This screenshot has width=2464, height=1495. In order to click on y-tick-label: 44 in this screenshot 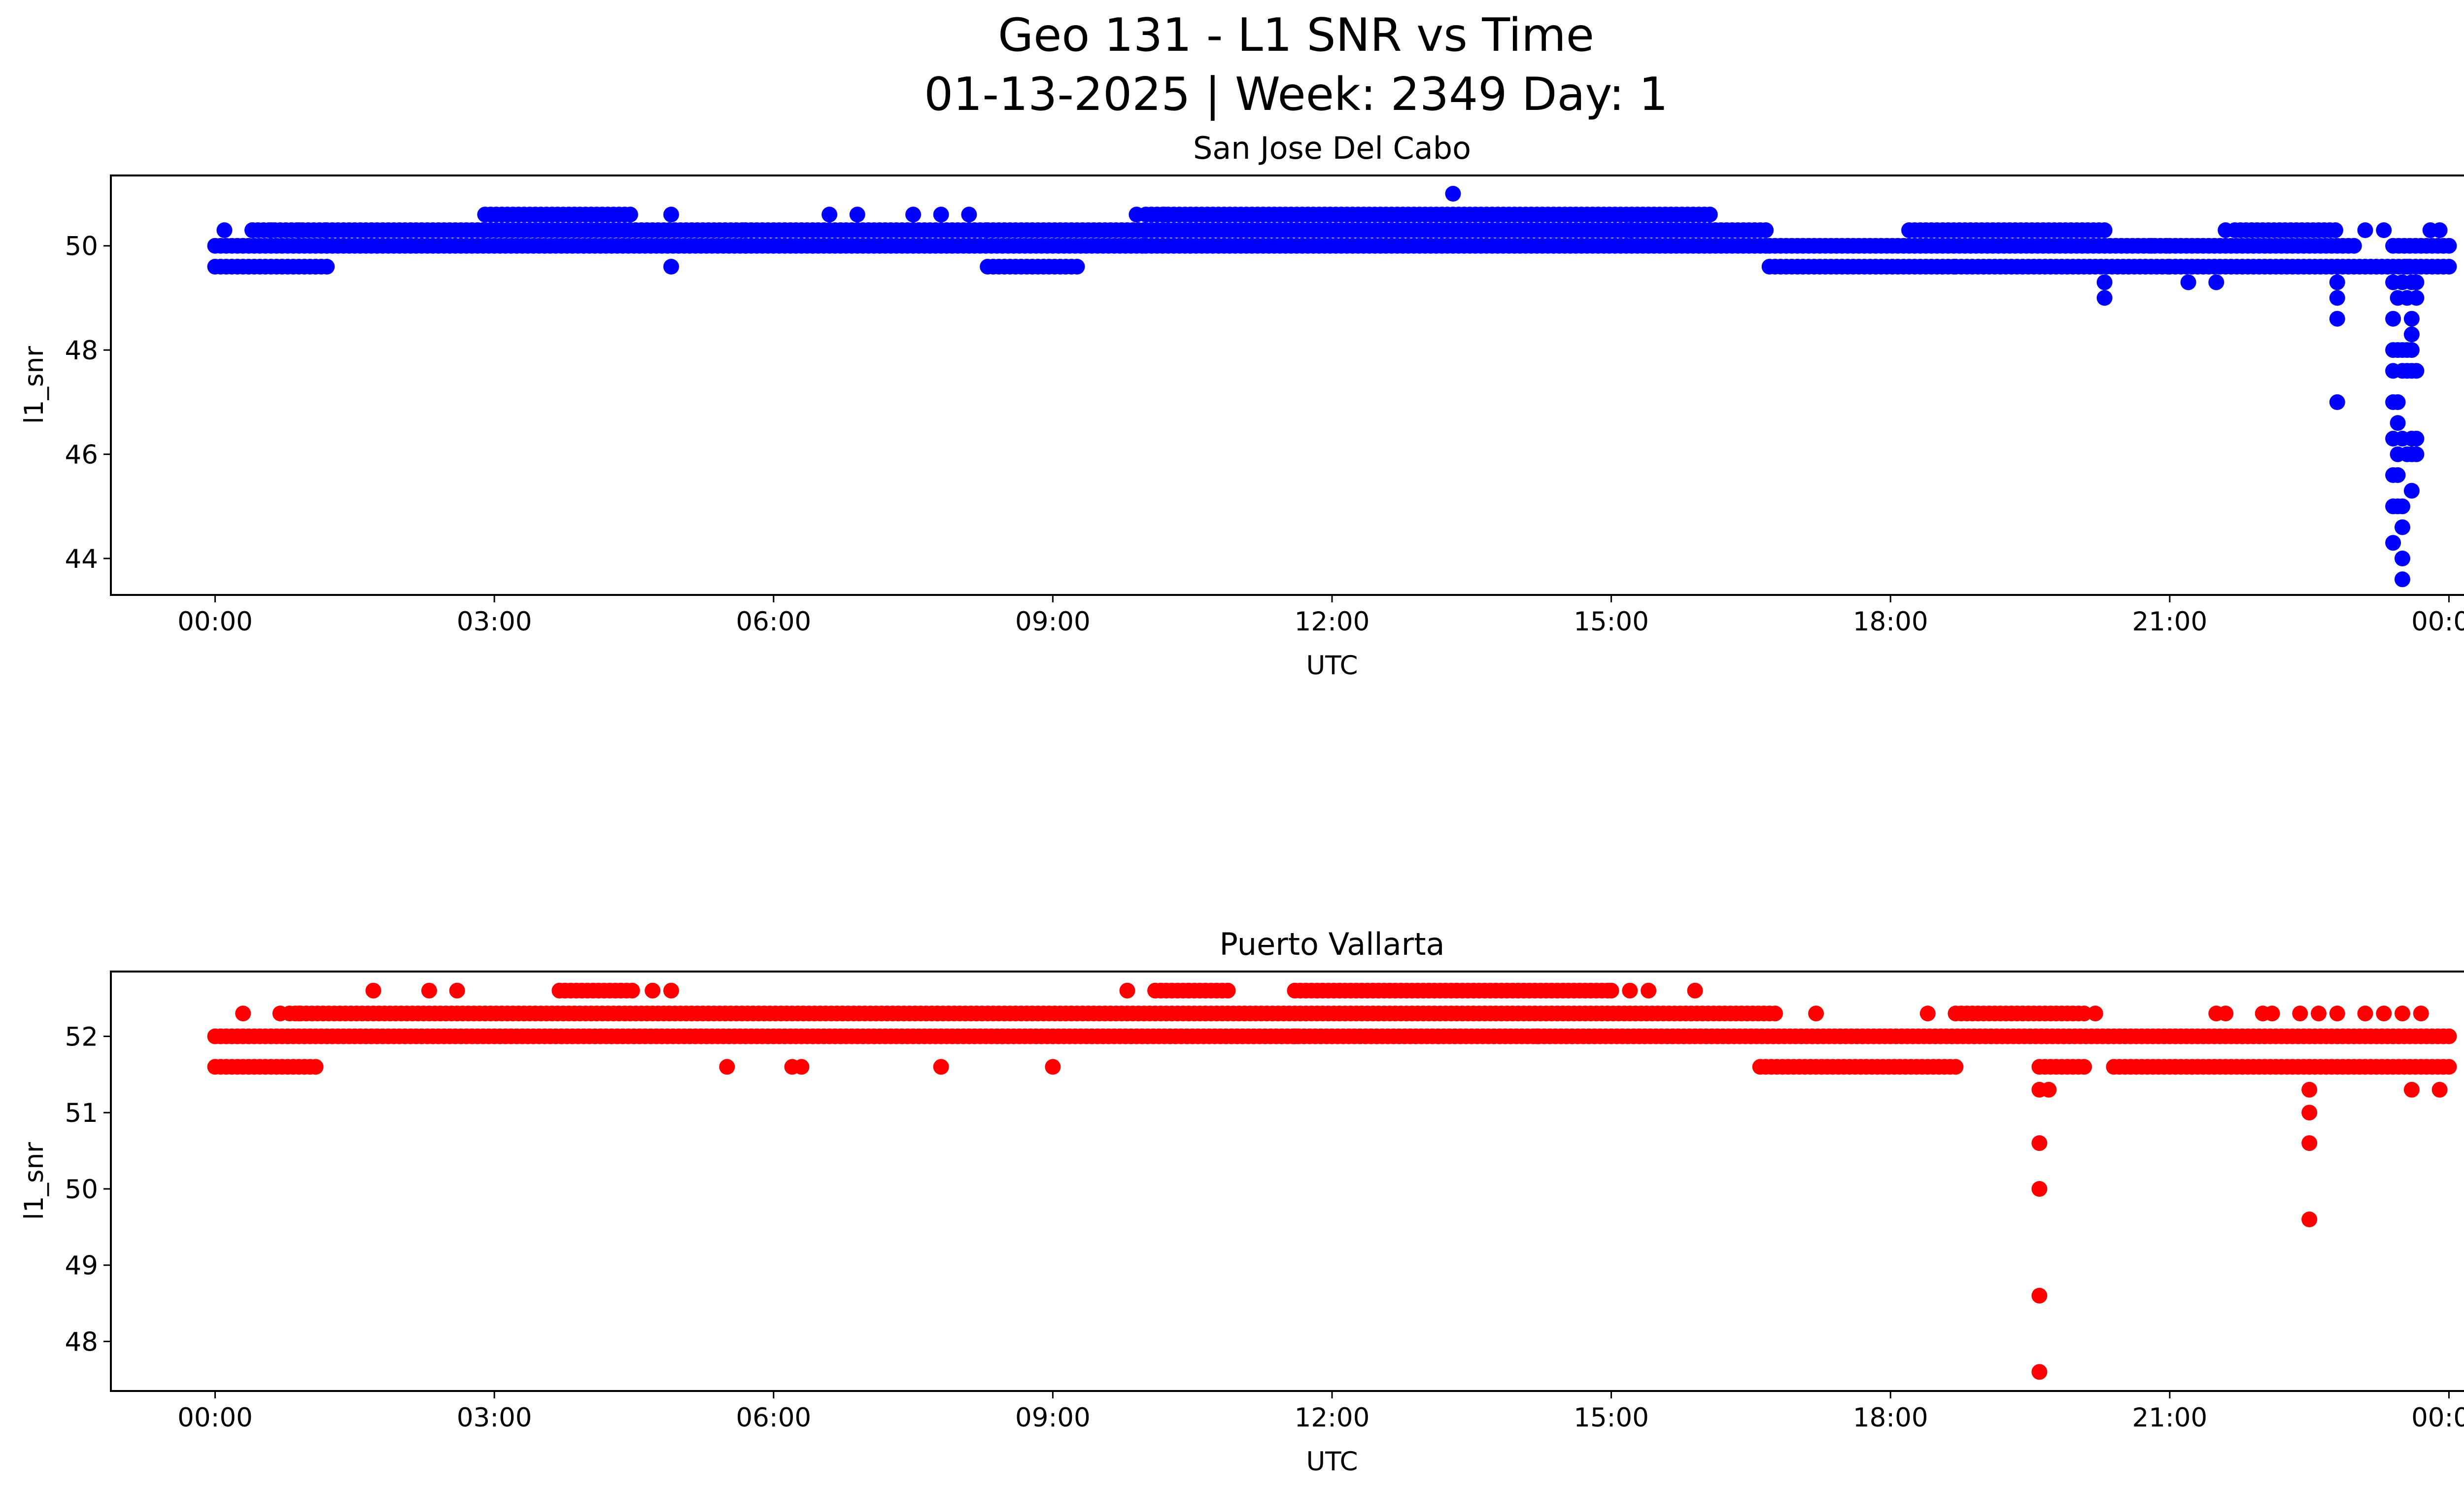, I will do `click(81, 559)`.